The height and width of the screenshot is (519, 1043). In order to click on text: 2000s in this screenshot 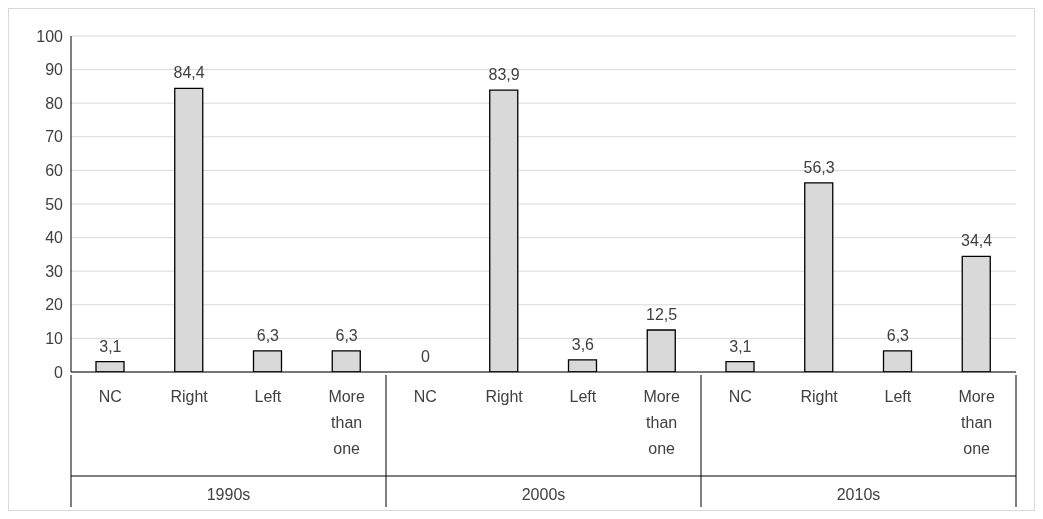, I will do `click(543, 494)`.